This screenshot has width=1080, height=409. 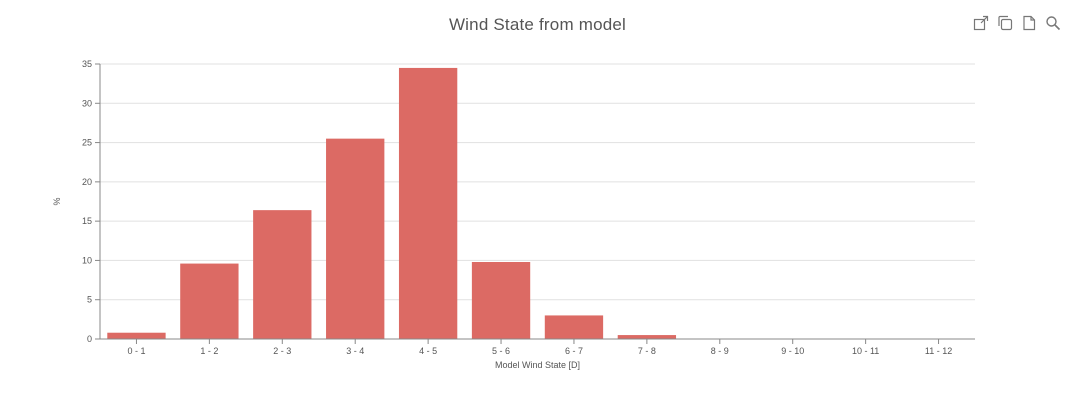 I want to click on x-tick-label: 5 - 6, so click(x=501, y=351).